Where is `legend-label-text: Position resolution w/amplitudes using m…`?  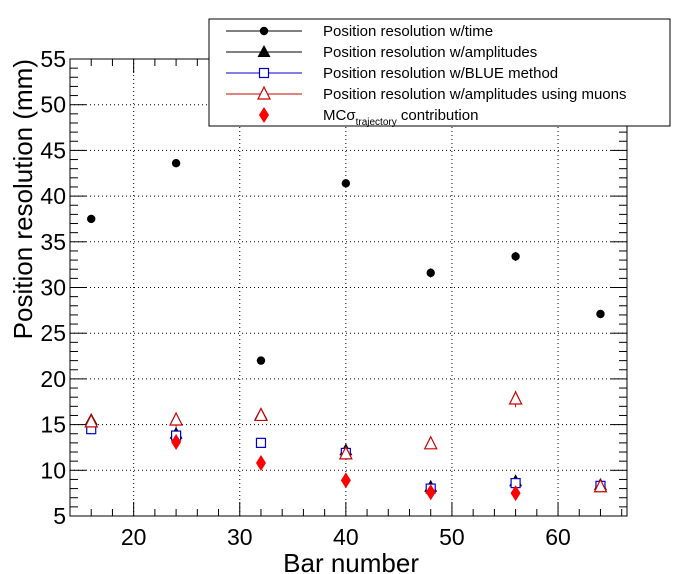
legend-label-text: Position resolution w/amplitudes using m… is located at coordinates (475, 94).